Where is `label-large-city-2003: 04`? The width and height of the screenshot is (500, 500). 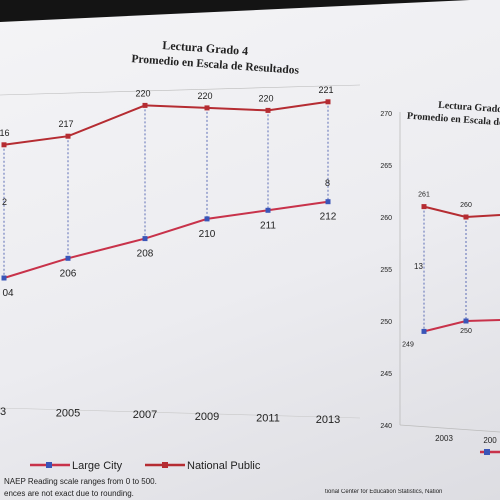
label-large-city-2003: 04 is located at coordinates (8, 293).